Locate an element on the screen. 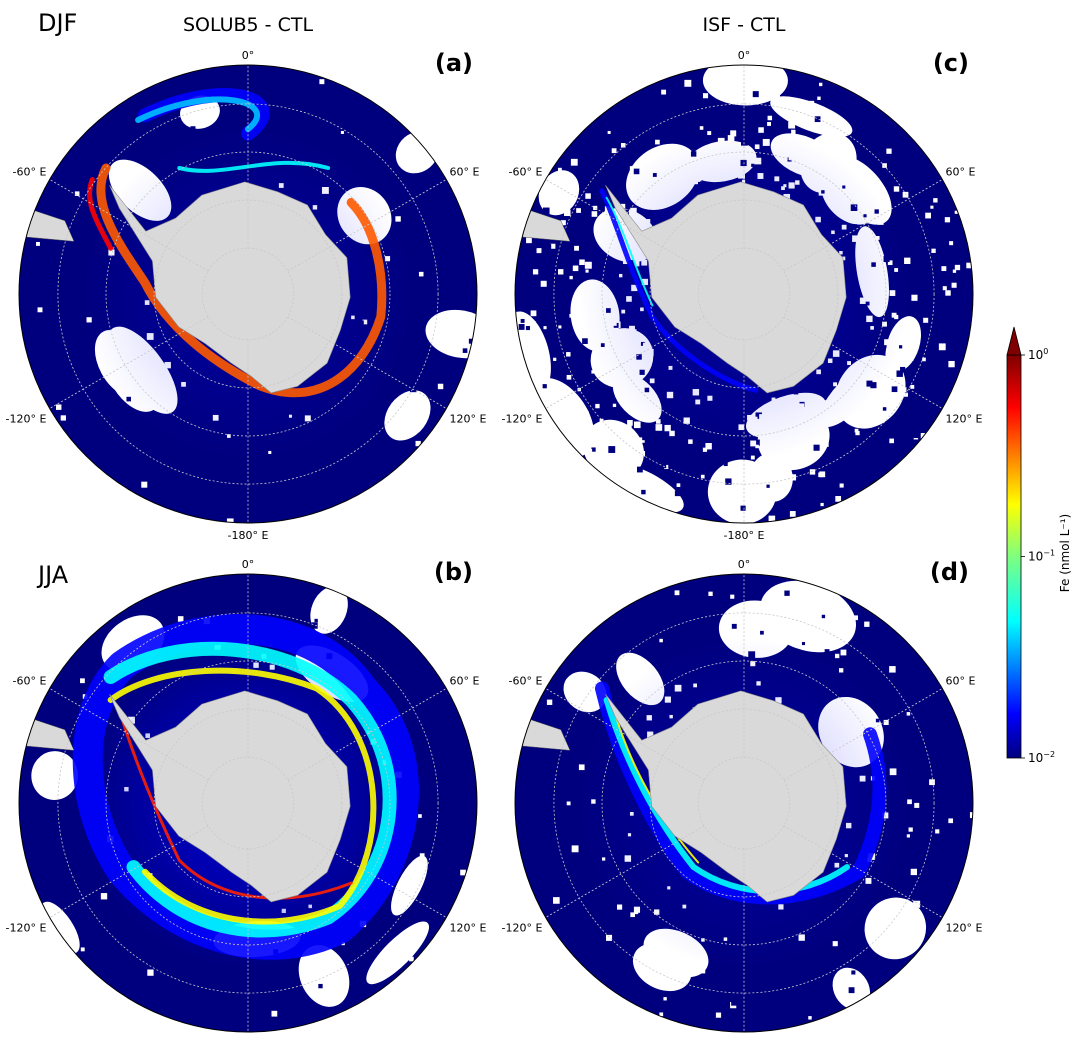 The image size is (1073, 1038). panel-label-c: (c) is located at coordinates (951, 63).